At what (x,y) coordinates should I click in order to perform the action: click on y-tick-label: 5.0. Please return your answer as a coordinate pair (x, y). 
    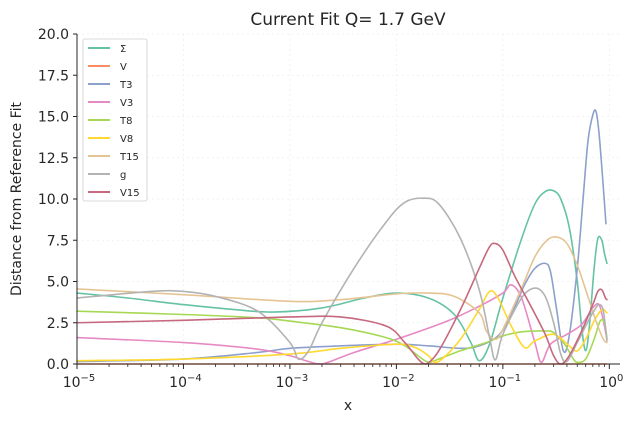
    Looking at the image, I should click on (58, 283).